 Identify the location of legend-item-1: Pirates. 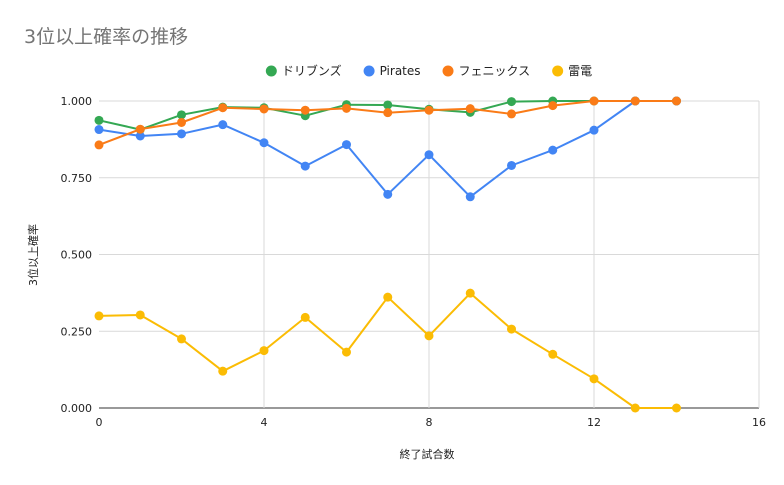
(392, 71).